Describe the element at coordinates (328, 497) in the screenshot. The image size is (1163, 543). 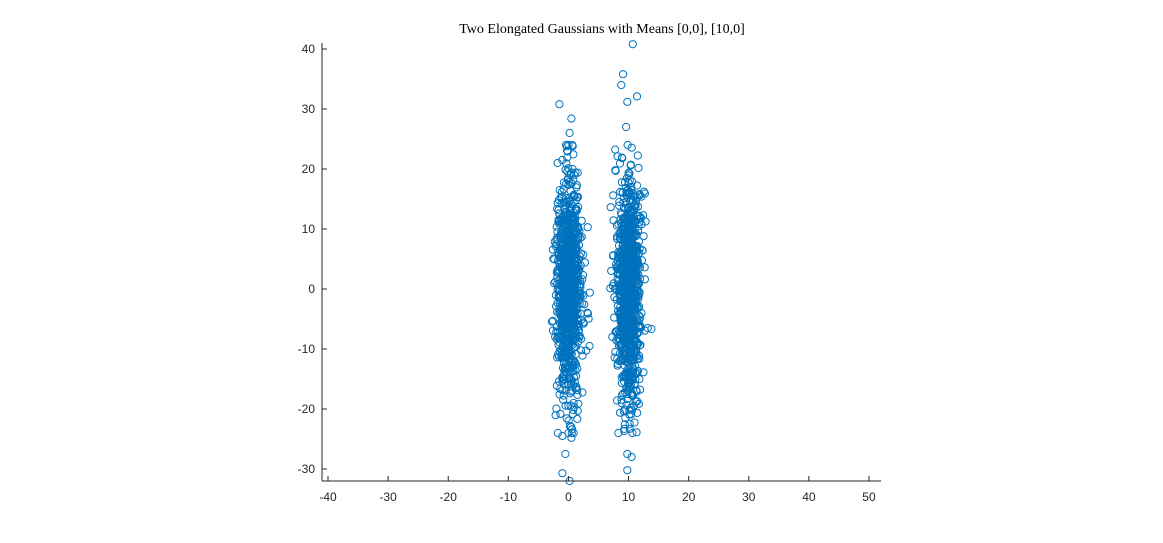
I see `x-tick-label: -40` at that location.